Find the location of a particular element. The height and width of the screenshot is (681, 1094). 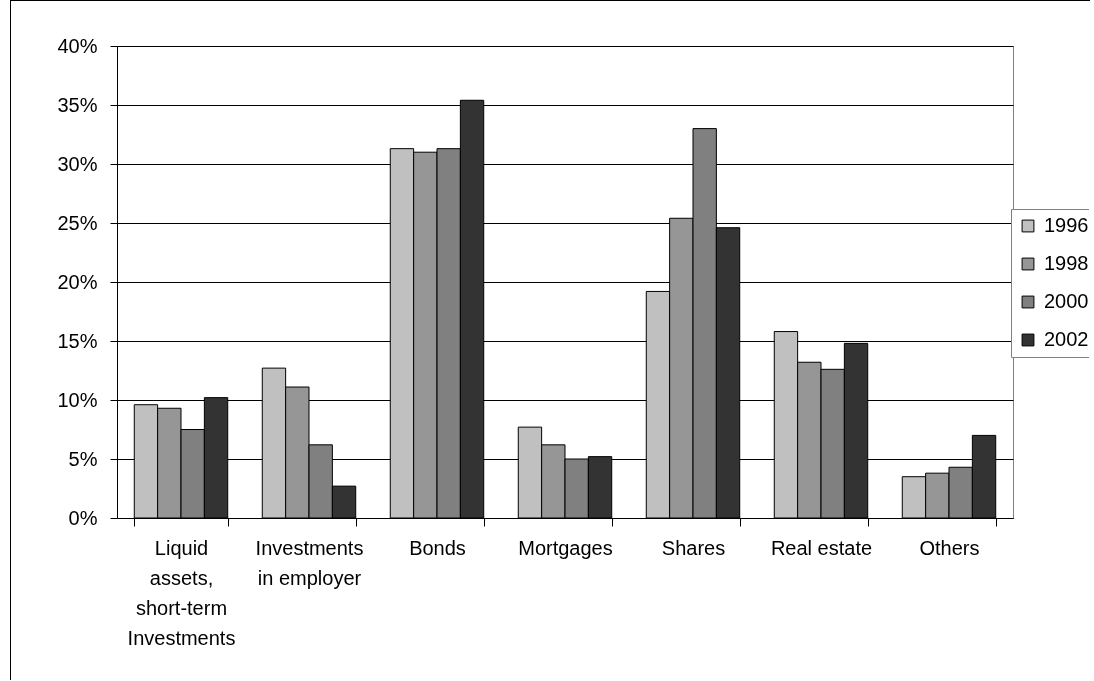

y-tick-label: 40% is located at coordinates (77, 45).